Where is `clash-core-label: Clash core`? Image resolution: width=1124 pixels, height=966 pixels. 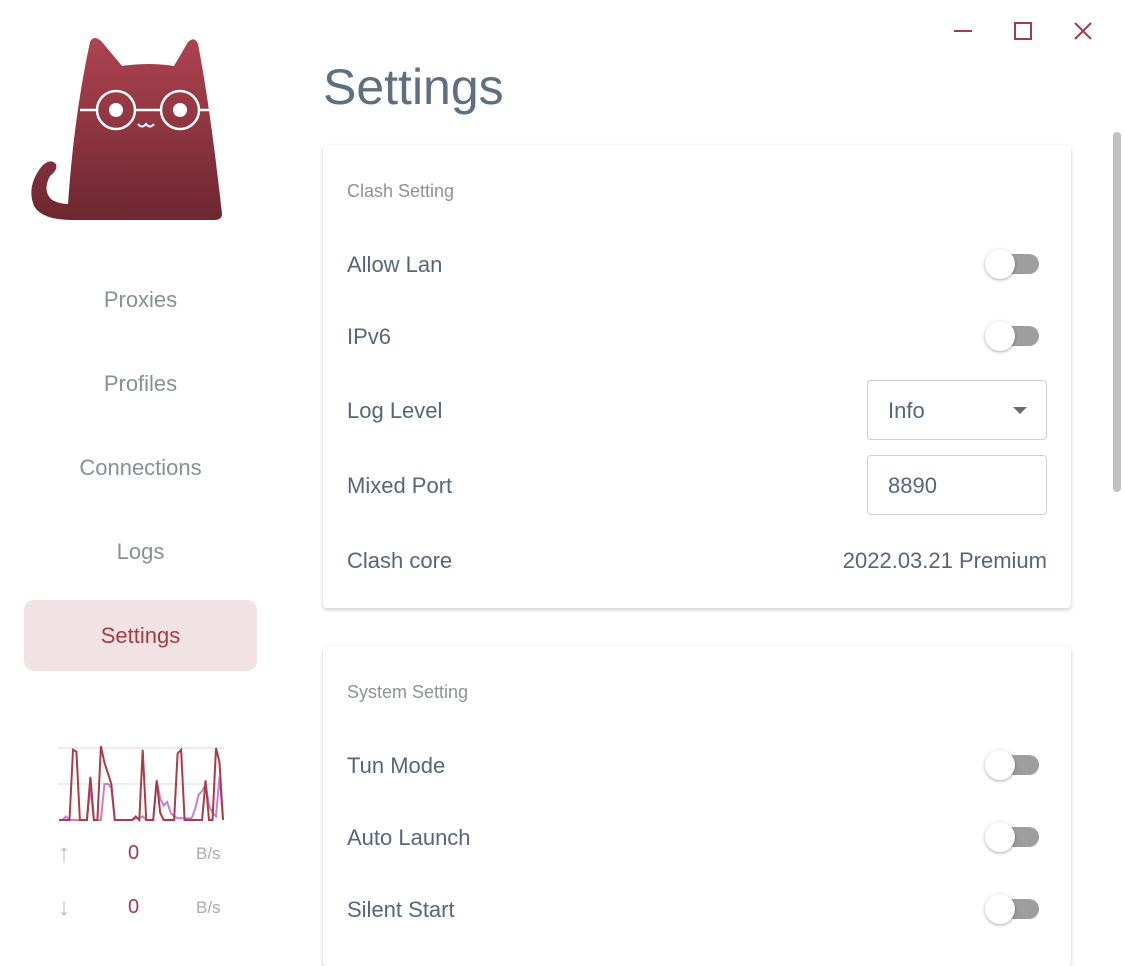
clash-core-label: Clash core is located at coordinates (400, 560).